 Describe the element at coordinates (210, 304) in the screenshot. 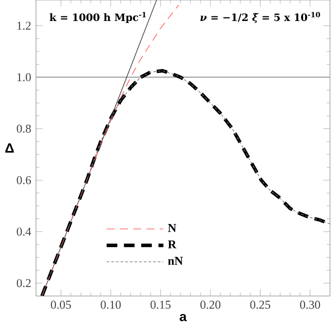

I see `x-tick-label: 0.20` at that location.